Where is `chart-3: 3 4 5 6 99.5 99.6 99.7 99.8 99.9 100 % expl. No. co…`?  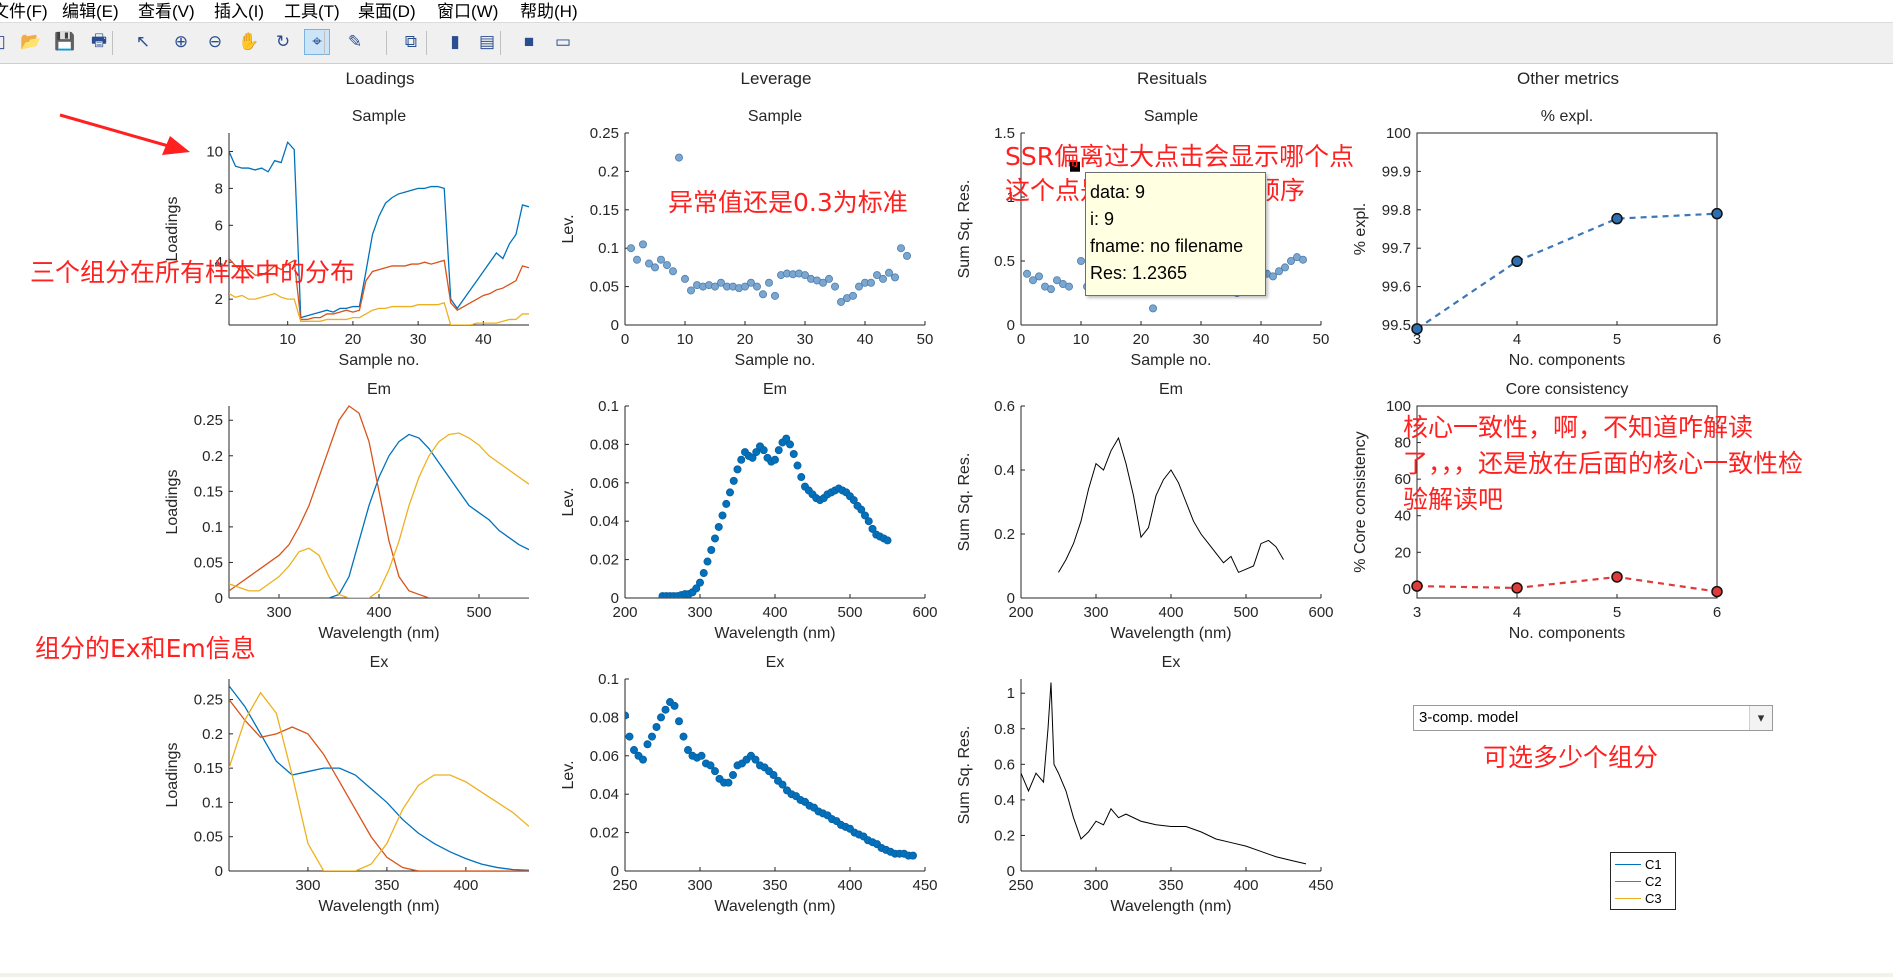
chart-3: 3 4 5 6 99.5 99.6 99.7 99.8 99.9 100 % expl. No. co… is located at coordinates (1537, 238).